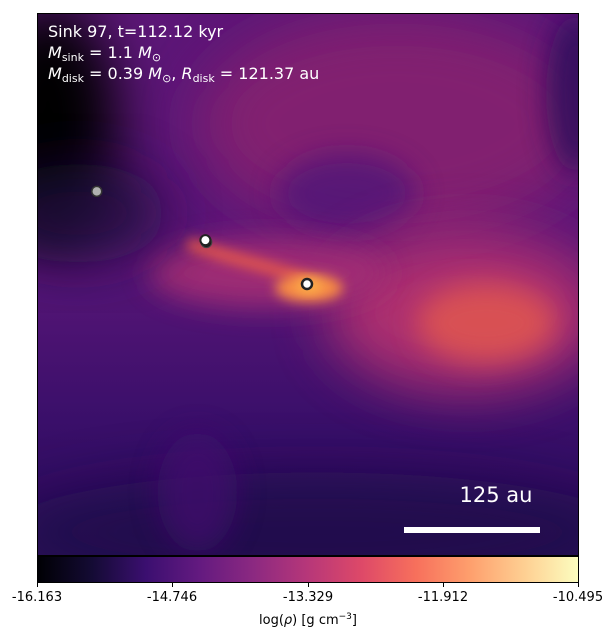 This screenshot has height=644, width=615. Describe the element at coordinates (72, 57) in the screenshot. I see `msink-subscript: sink` at that location.